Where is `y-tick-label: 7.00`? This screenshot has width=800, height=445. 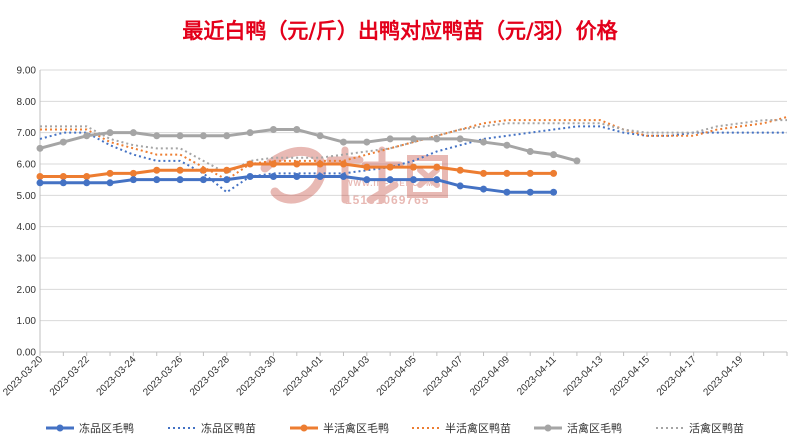
y-tick-label: 7.00 is located at coordinates (27, 133).